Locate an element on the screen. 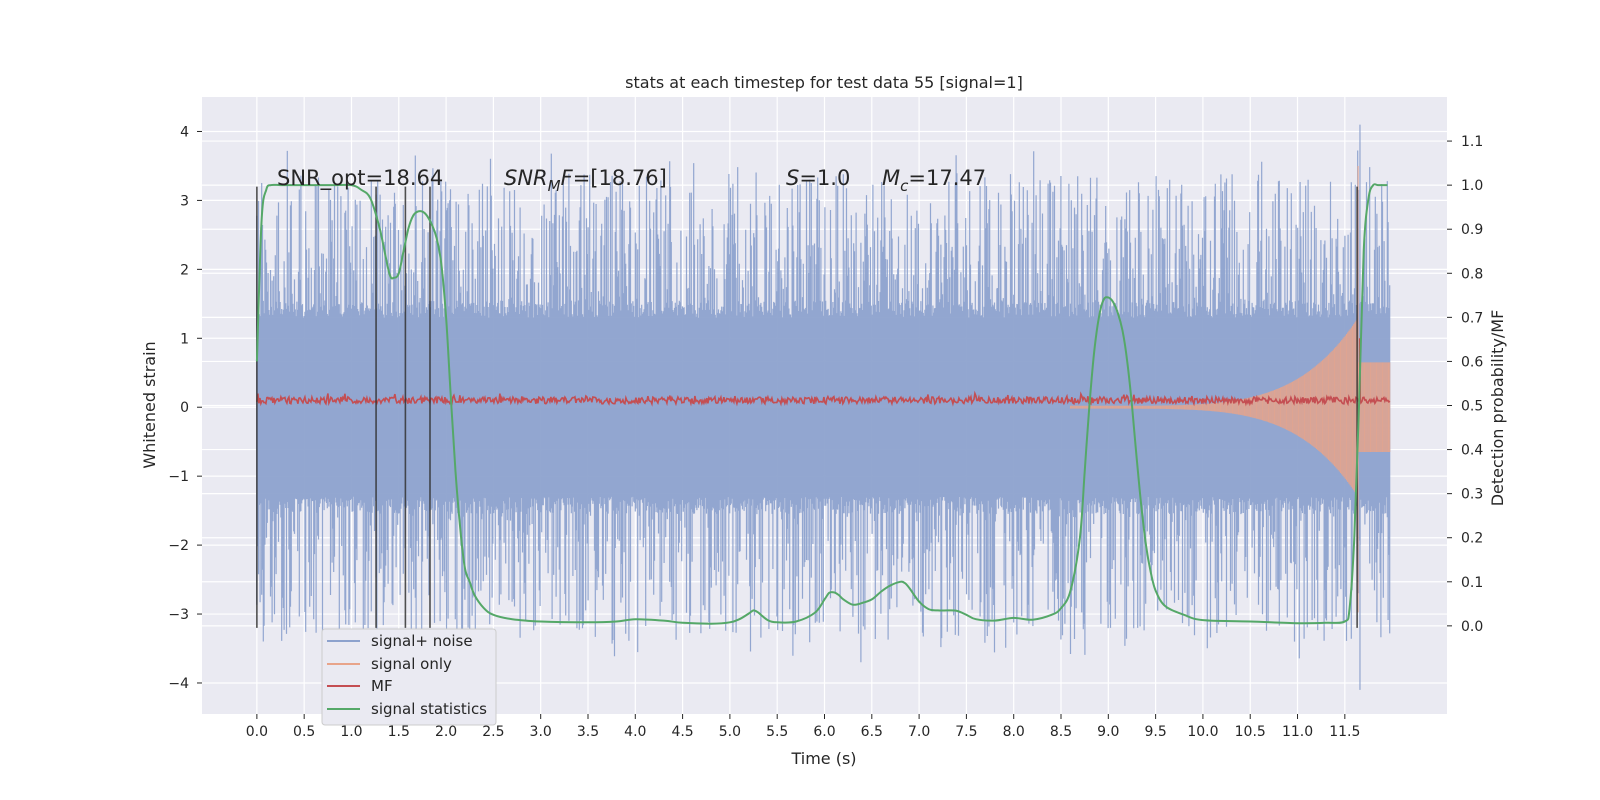 Image resolution: width=1600 pixels, height=800 pixels. y-tick-label: −1 is located at coordinates (178, 477).